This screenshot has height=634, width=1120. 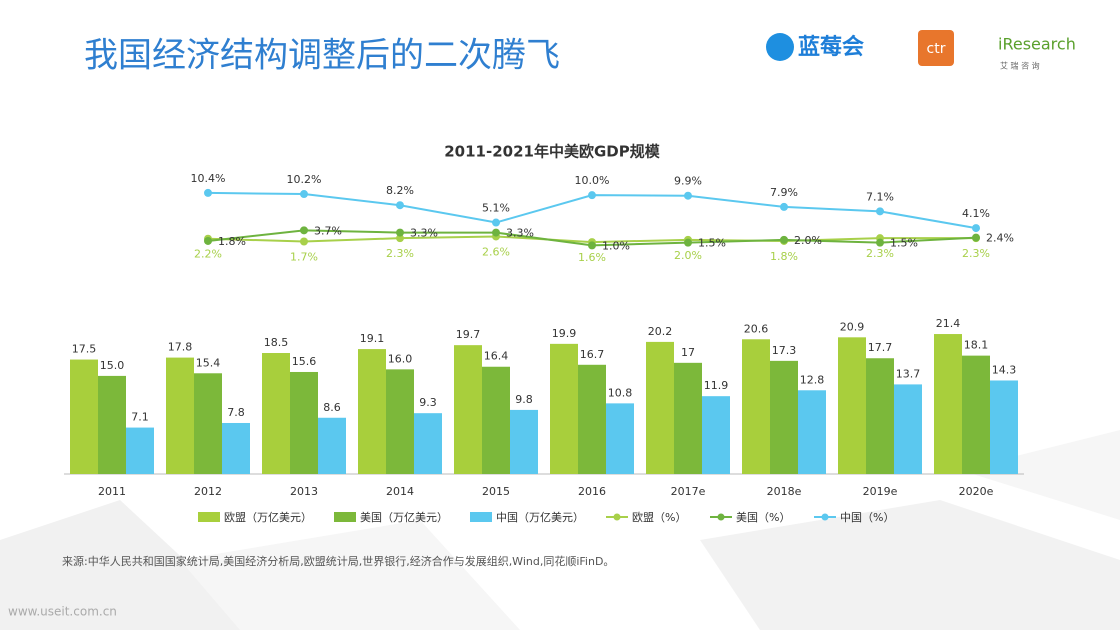 What do you see at coordinates (564, 333) in the screenshot?
I see `bar-value-label: 19.9` at bounding box center [564, 333].